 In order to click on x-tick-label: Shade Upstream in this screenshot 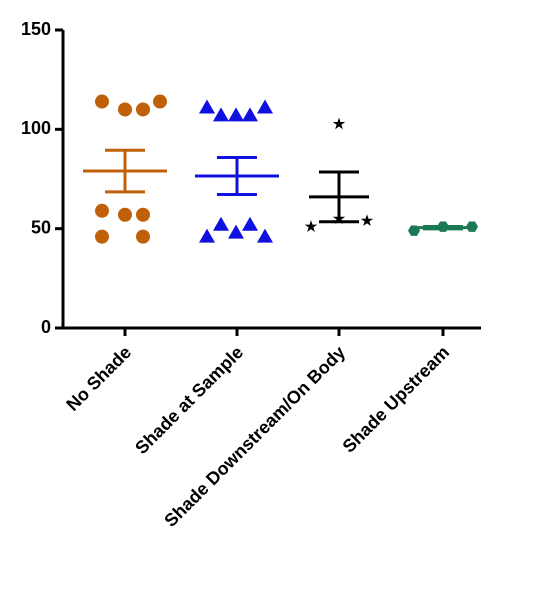, I will do `click(396, 399)`.